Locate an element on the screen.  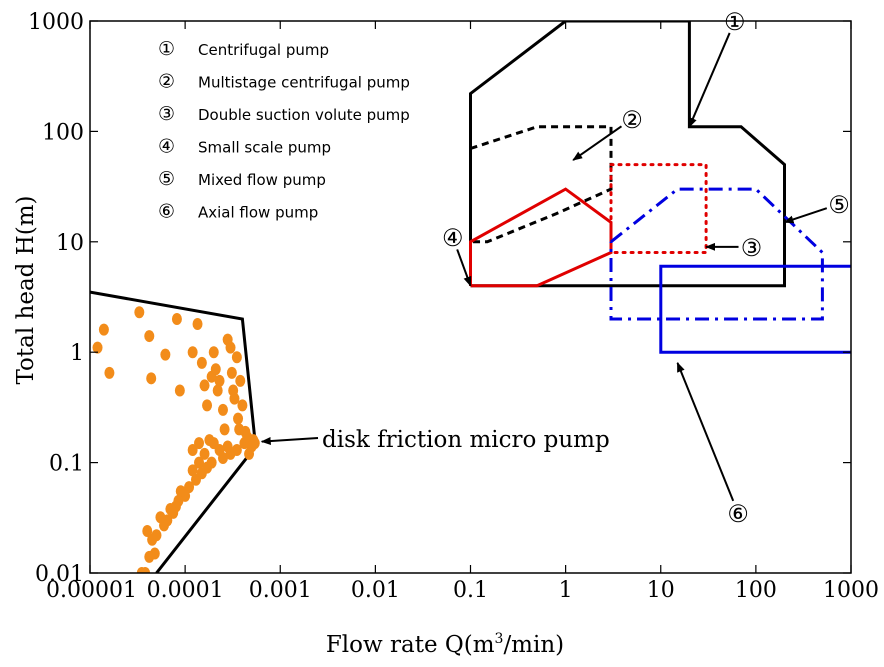
legend-label: Centrifugal pump is located at coordinates (263, 50).